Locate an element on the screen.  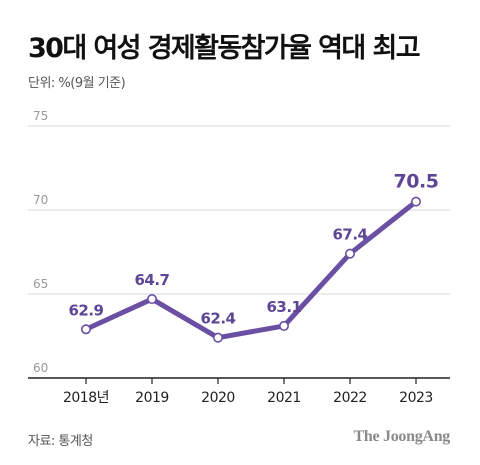
data-label: 70.5 is located at coordinates (416, 182).